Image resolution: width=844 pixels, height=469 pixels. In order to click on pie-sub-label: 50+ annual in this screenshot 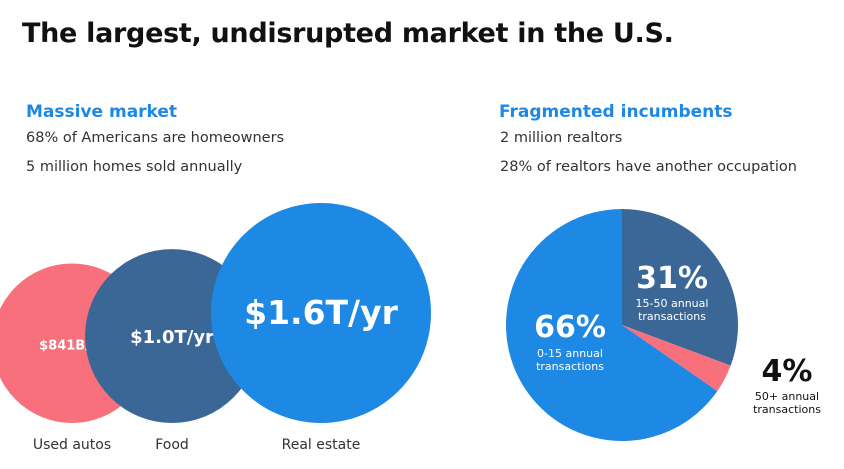, I will do `click(787, 396)`.